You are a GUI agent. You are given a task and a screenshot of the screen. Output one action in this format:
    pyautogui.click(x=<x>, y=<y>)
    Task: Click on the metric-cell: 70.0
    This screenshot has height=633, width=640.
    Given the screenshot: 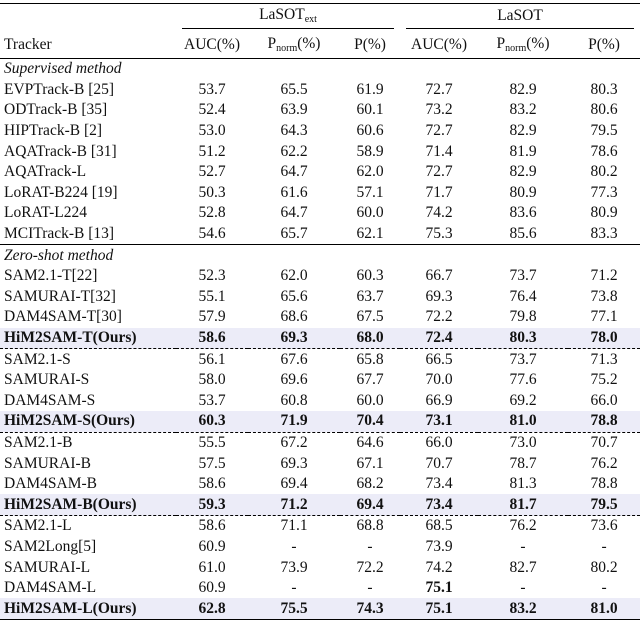 What is the action you would take?
    pyautogui.click(x=439, y=380)
    